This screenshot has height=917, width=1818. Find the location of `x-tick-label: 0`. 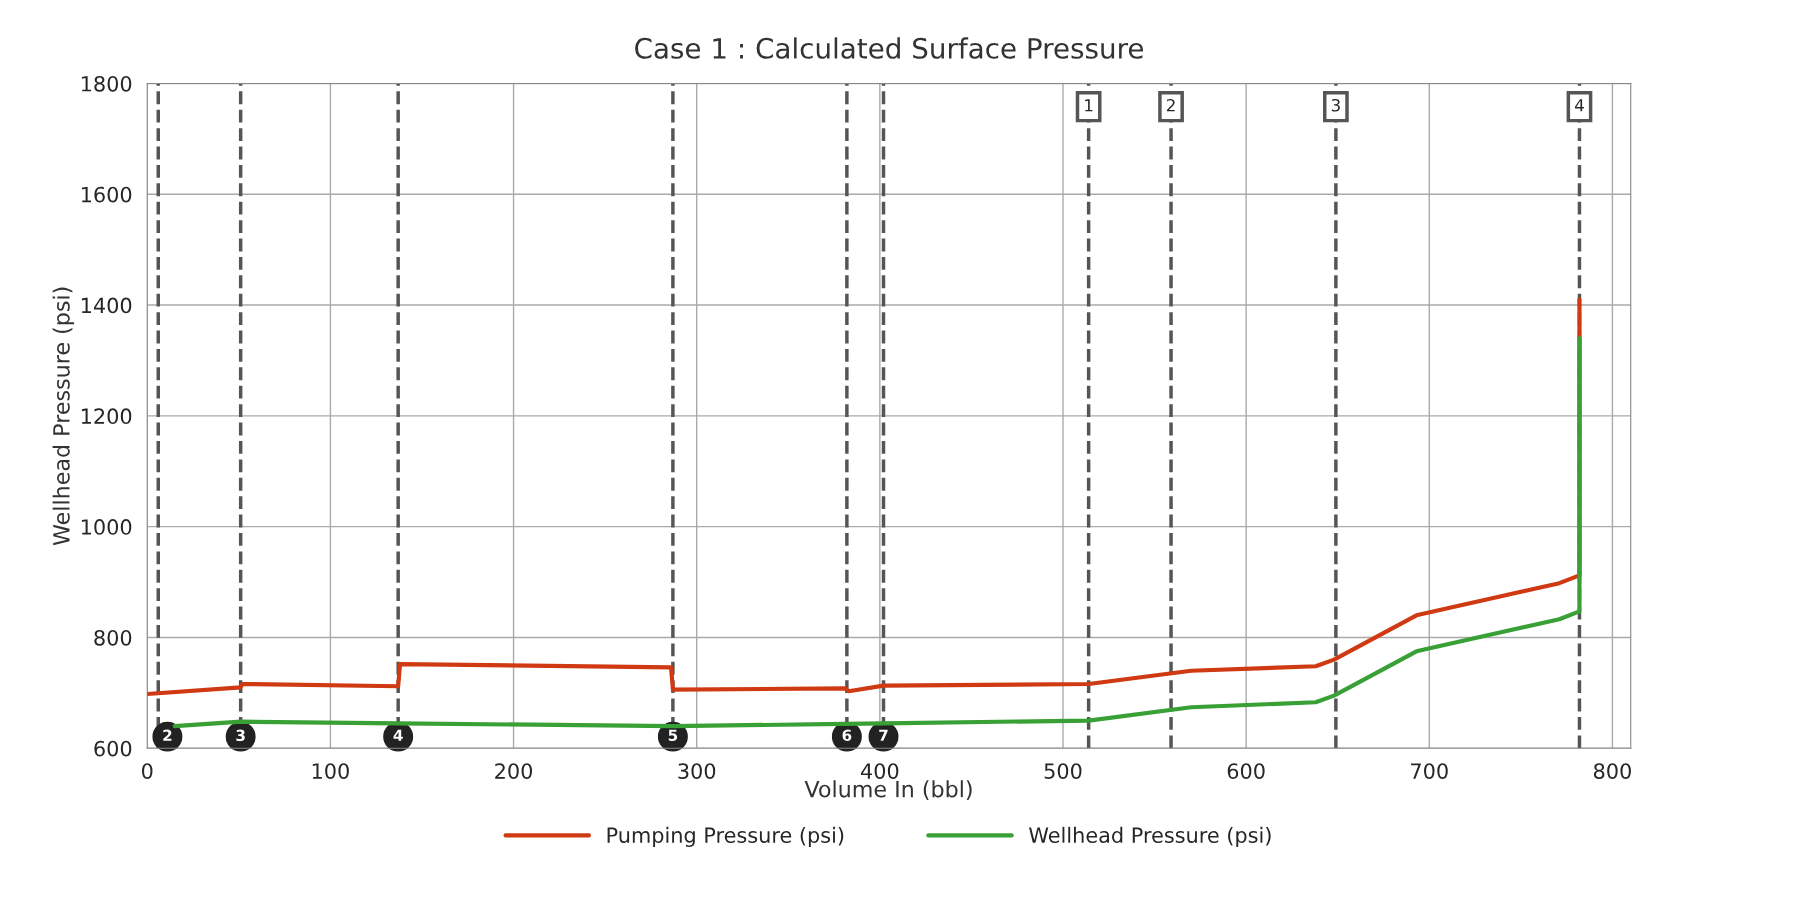

x-tick-label: 0 is located at coordinates (147, 771).